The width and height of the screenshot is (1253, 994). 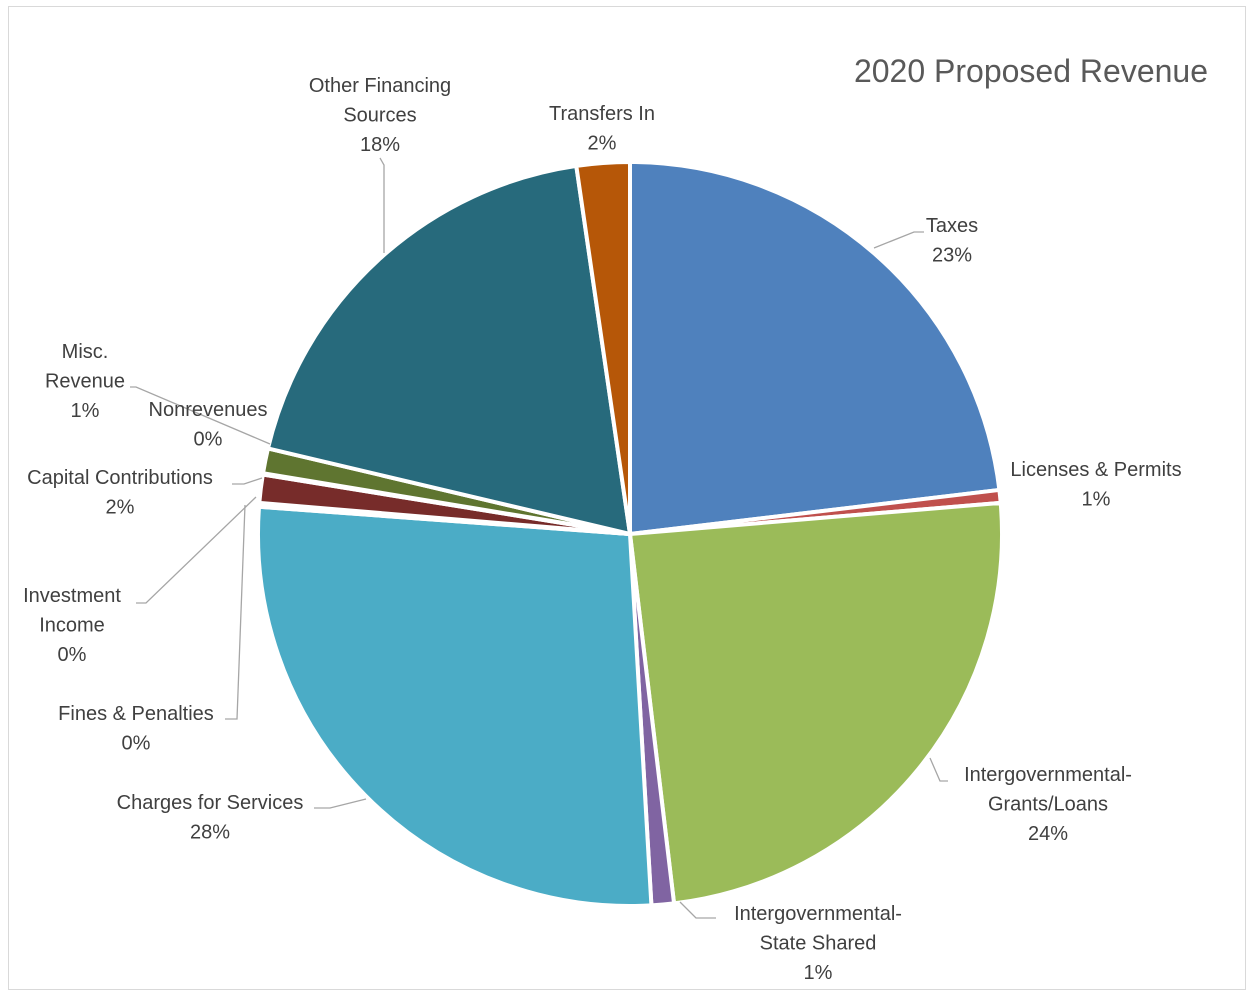 I want to click on data-label-line: Licenses & Permits, so click(x=1095, y=470).